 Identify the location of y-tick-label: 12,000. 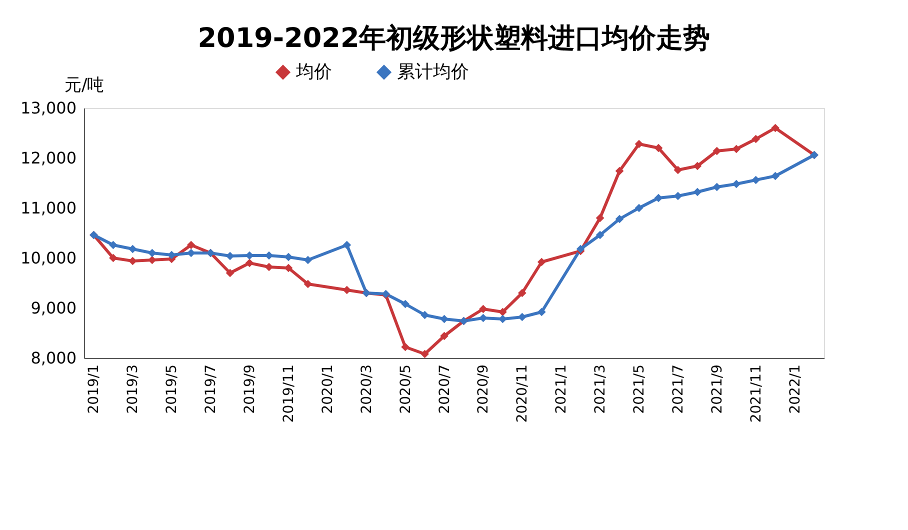
(48, 158).